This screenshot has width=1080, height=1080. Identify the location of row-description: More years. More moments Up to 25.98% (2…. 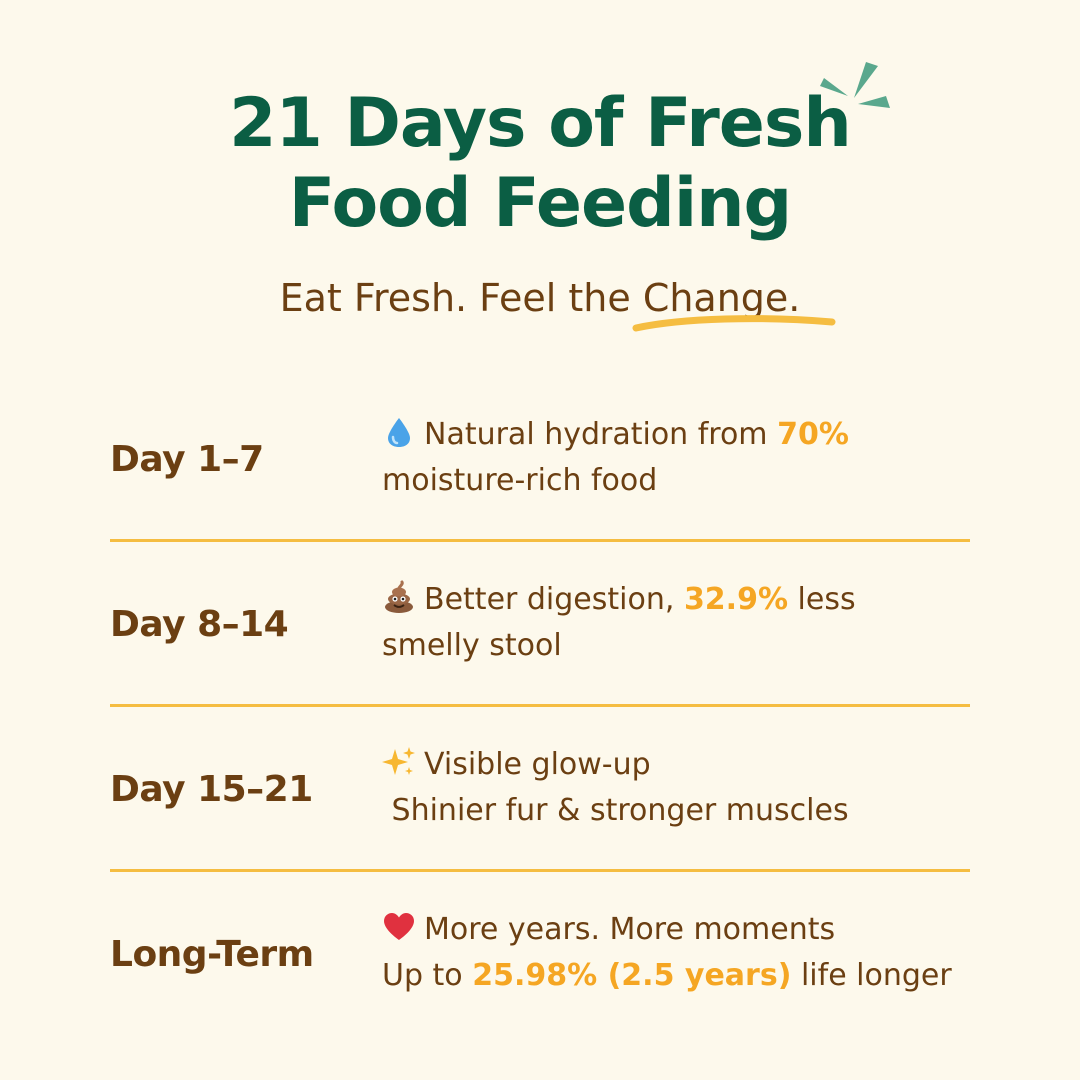
(667, 953).